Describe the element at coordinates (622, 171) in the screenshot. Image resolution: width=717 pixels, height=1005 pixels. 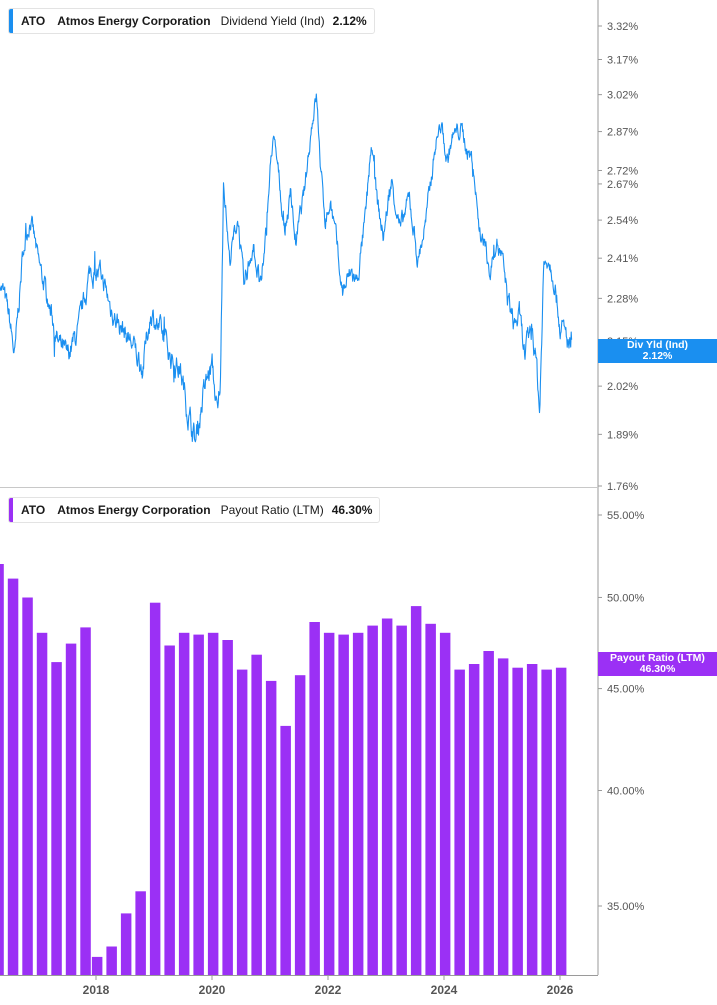
I see `y-tick-label: 2.72%` at that location.